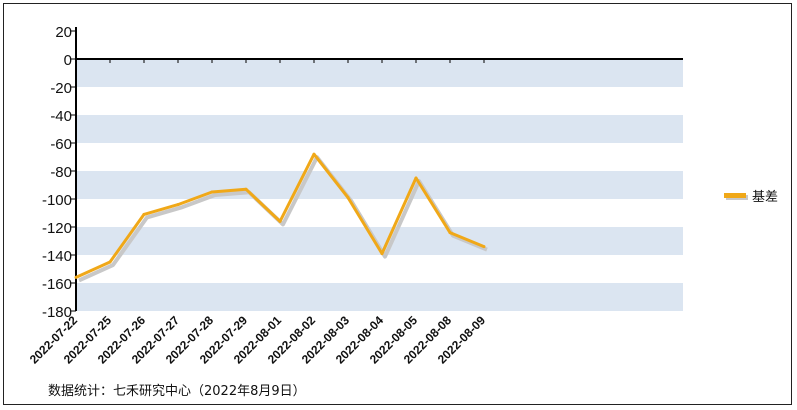 The height and width of the screenshot is (410, 797). I want to click on y-tick-label: -160, so click(57, 284).